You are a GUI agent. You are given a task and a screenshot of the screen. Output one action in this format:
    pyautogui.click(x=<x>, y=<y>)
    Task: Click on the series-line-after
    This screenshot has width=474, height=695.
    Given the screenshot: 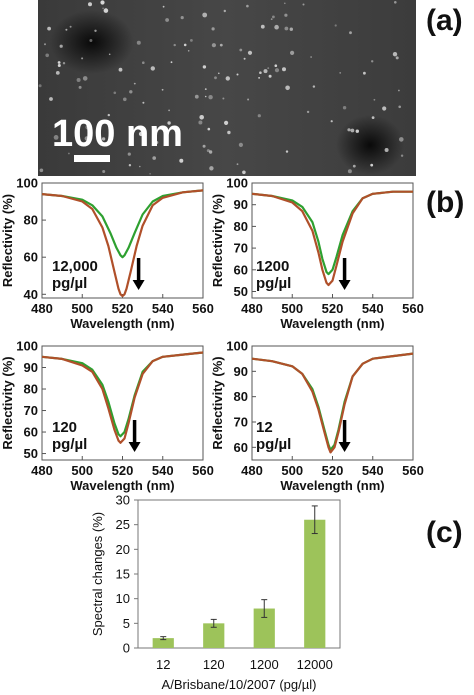 What is the action you would take?
    pyautogui.click(x=122, y=243)
    